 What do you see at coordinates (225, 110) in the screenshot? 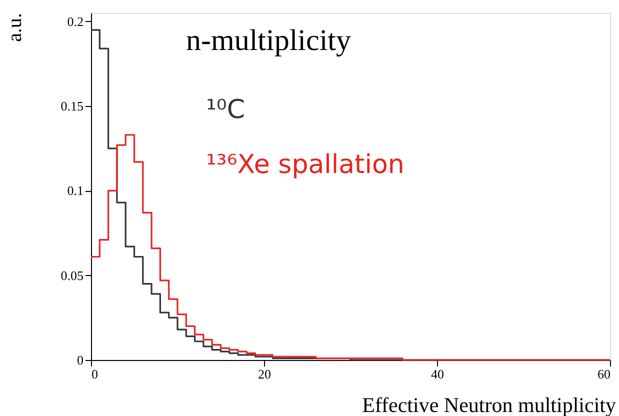
I see `text: ¹⁰C` at bounding box center [225, 110].